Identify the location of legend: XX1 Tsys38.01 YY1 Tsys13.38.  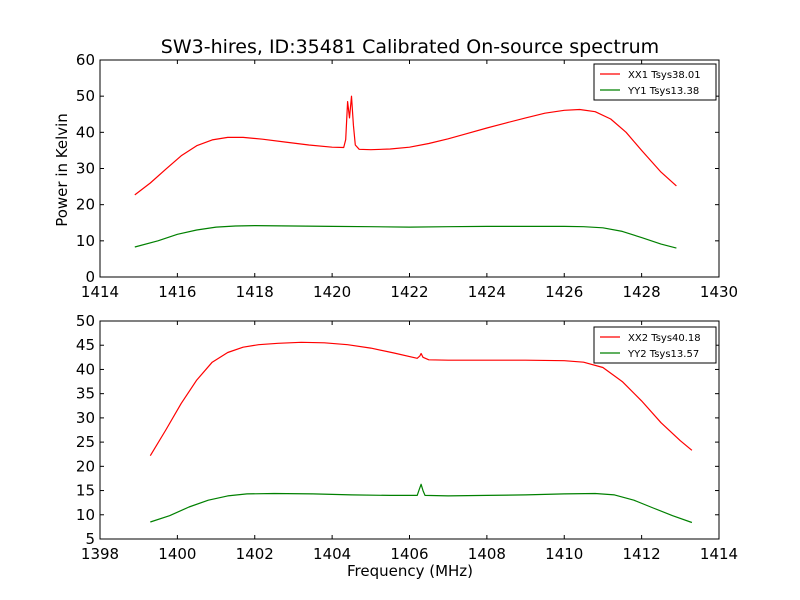
(655, 82).